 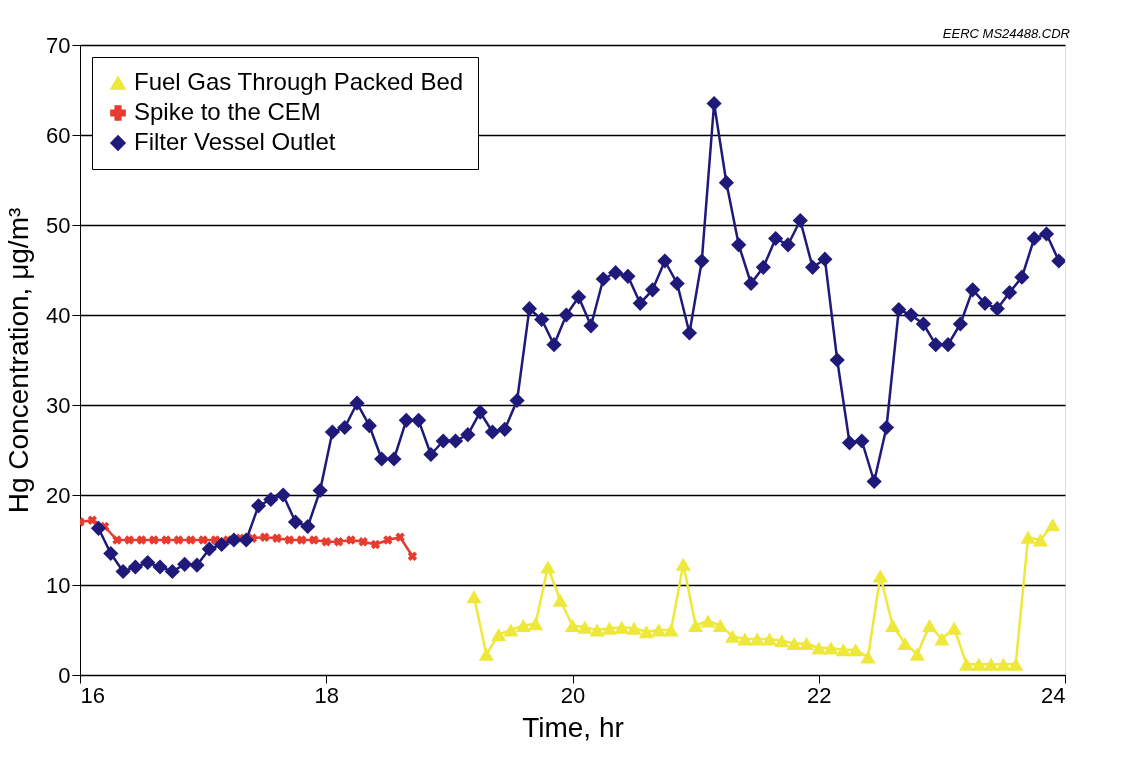 What do you see at coordinates (299, 81) in the screenshot?
I see `legend-label: Fuel Gas Through Packed Bed` at bounding box center [299, 81].